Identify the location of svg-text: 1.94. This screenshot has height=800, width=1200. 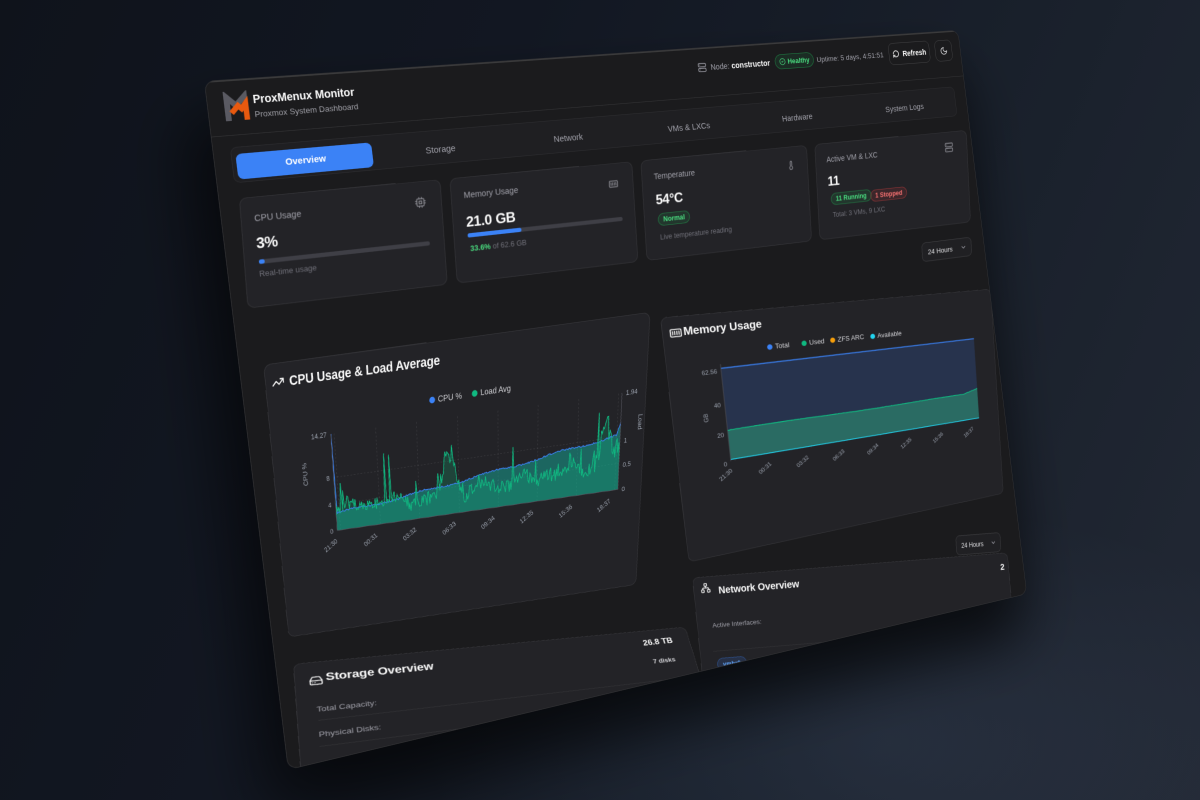
(632, 392).